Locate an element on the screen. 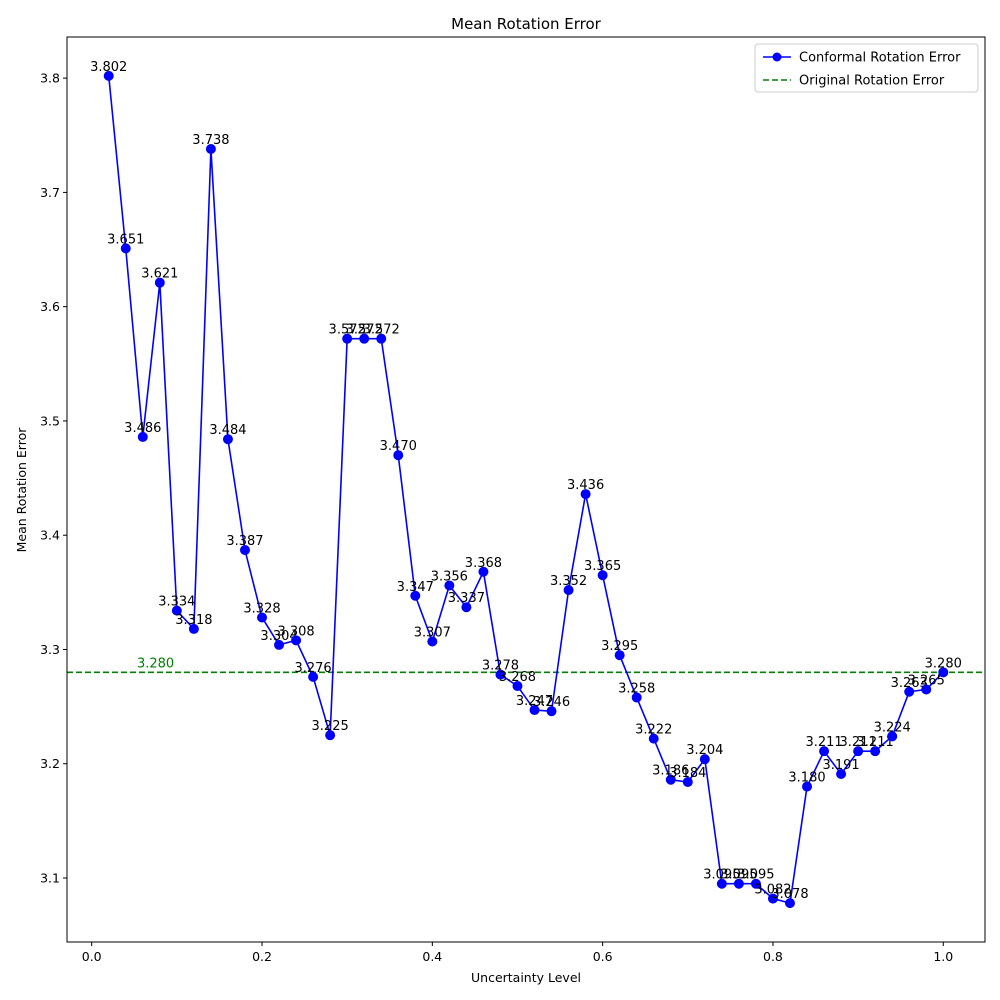  y-tick-label: 3.6 is located at coordinates (50, 306).